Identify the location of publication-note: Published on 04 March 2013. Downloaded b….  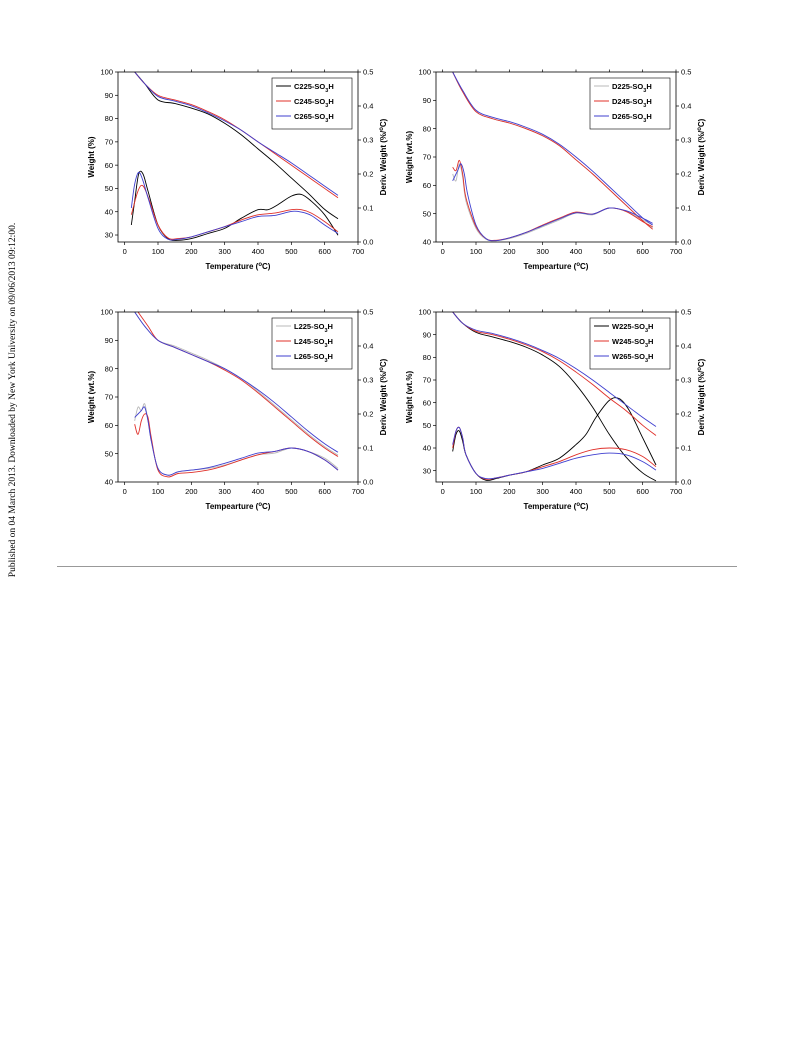
(13, 400).